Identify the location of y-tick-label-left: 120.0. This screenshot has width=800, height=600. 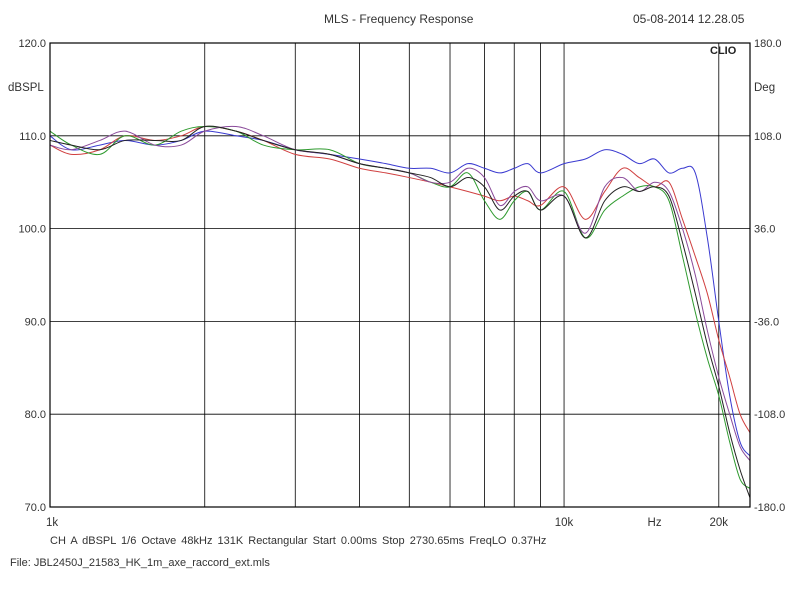
(32, 44).